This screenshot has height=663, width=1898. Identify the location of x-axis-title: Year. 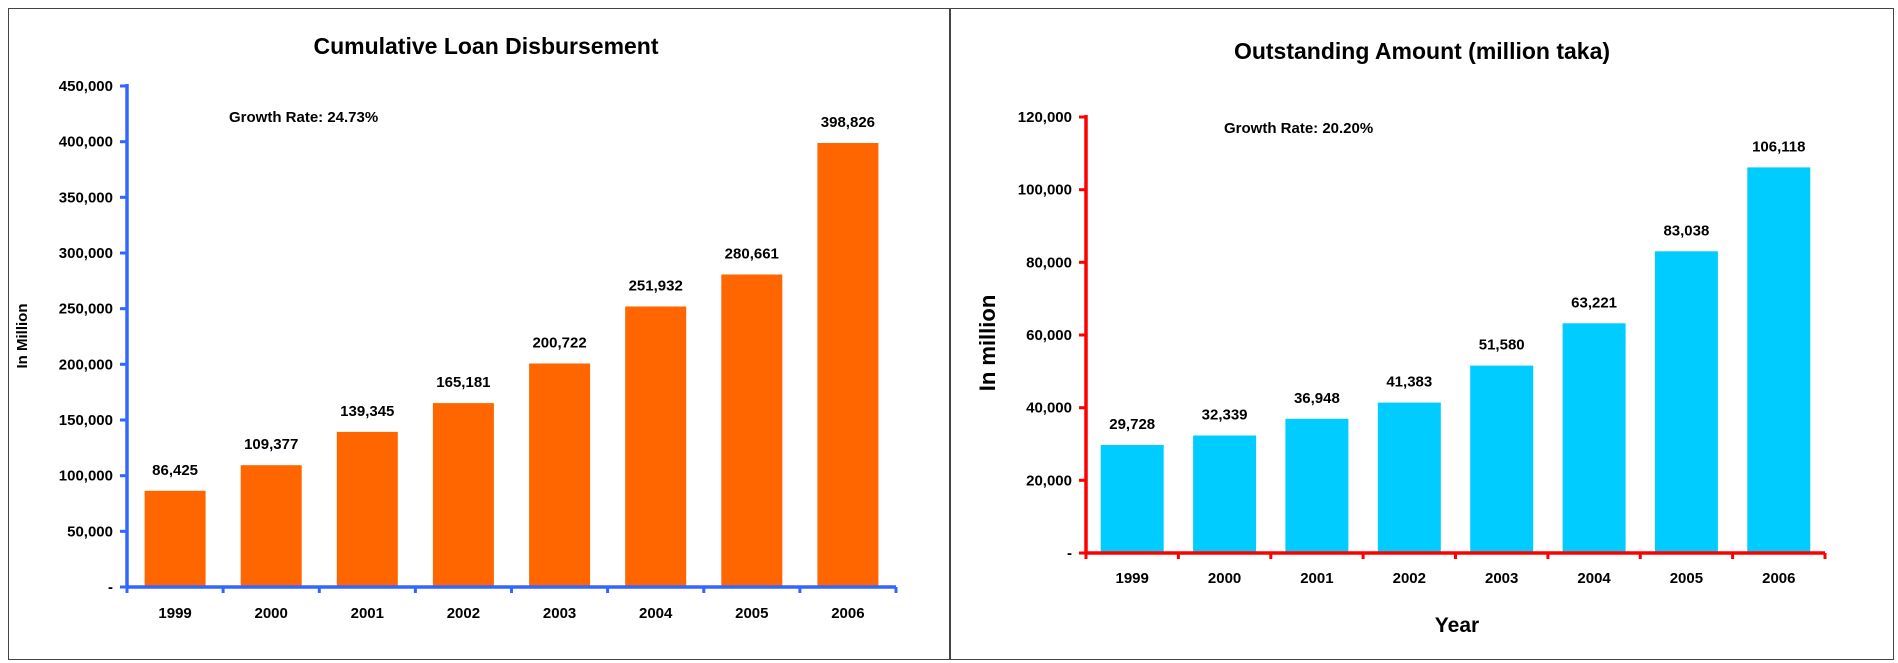
(1457, 625).